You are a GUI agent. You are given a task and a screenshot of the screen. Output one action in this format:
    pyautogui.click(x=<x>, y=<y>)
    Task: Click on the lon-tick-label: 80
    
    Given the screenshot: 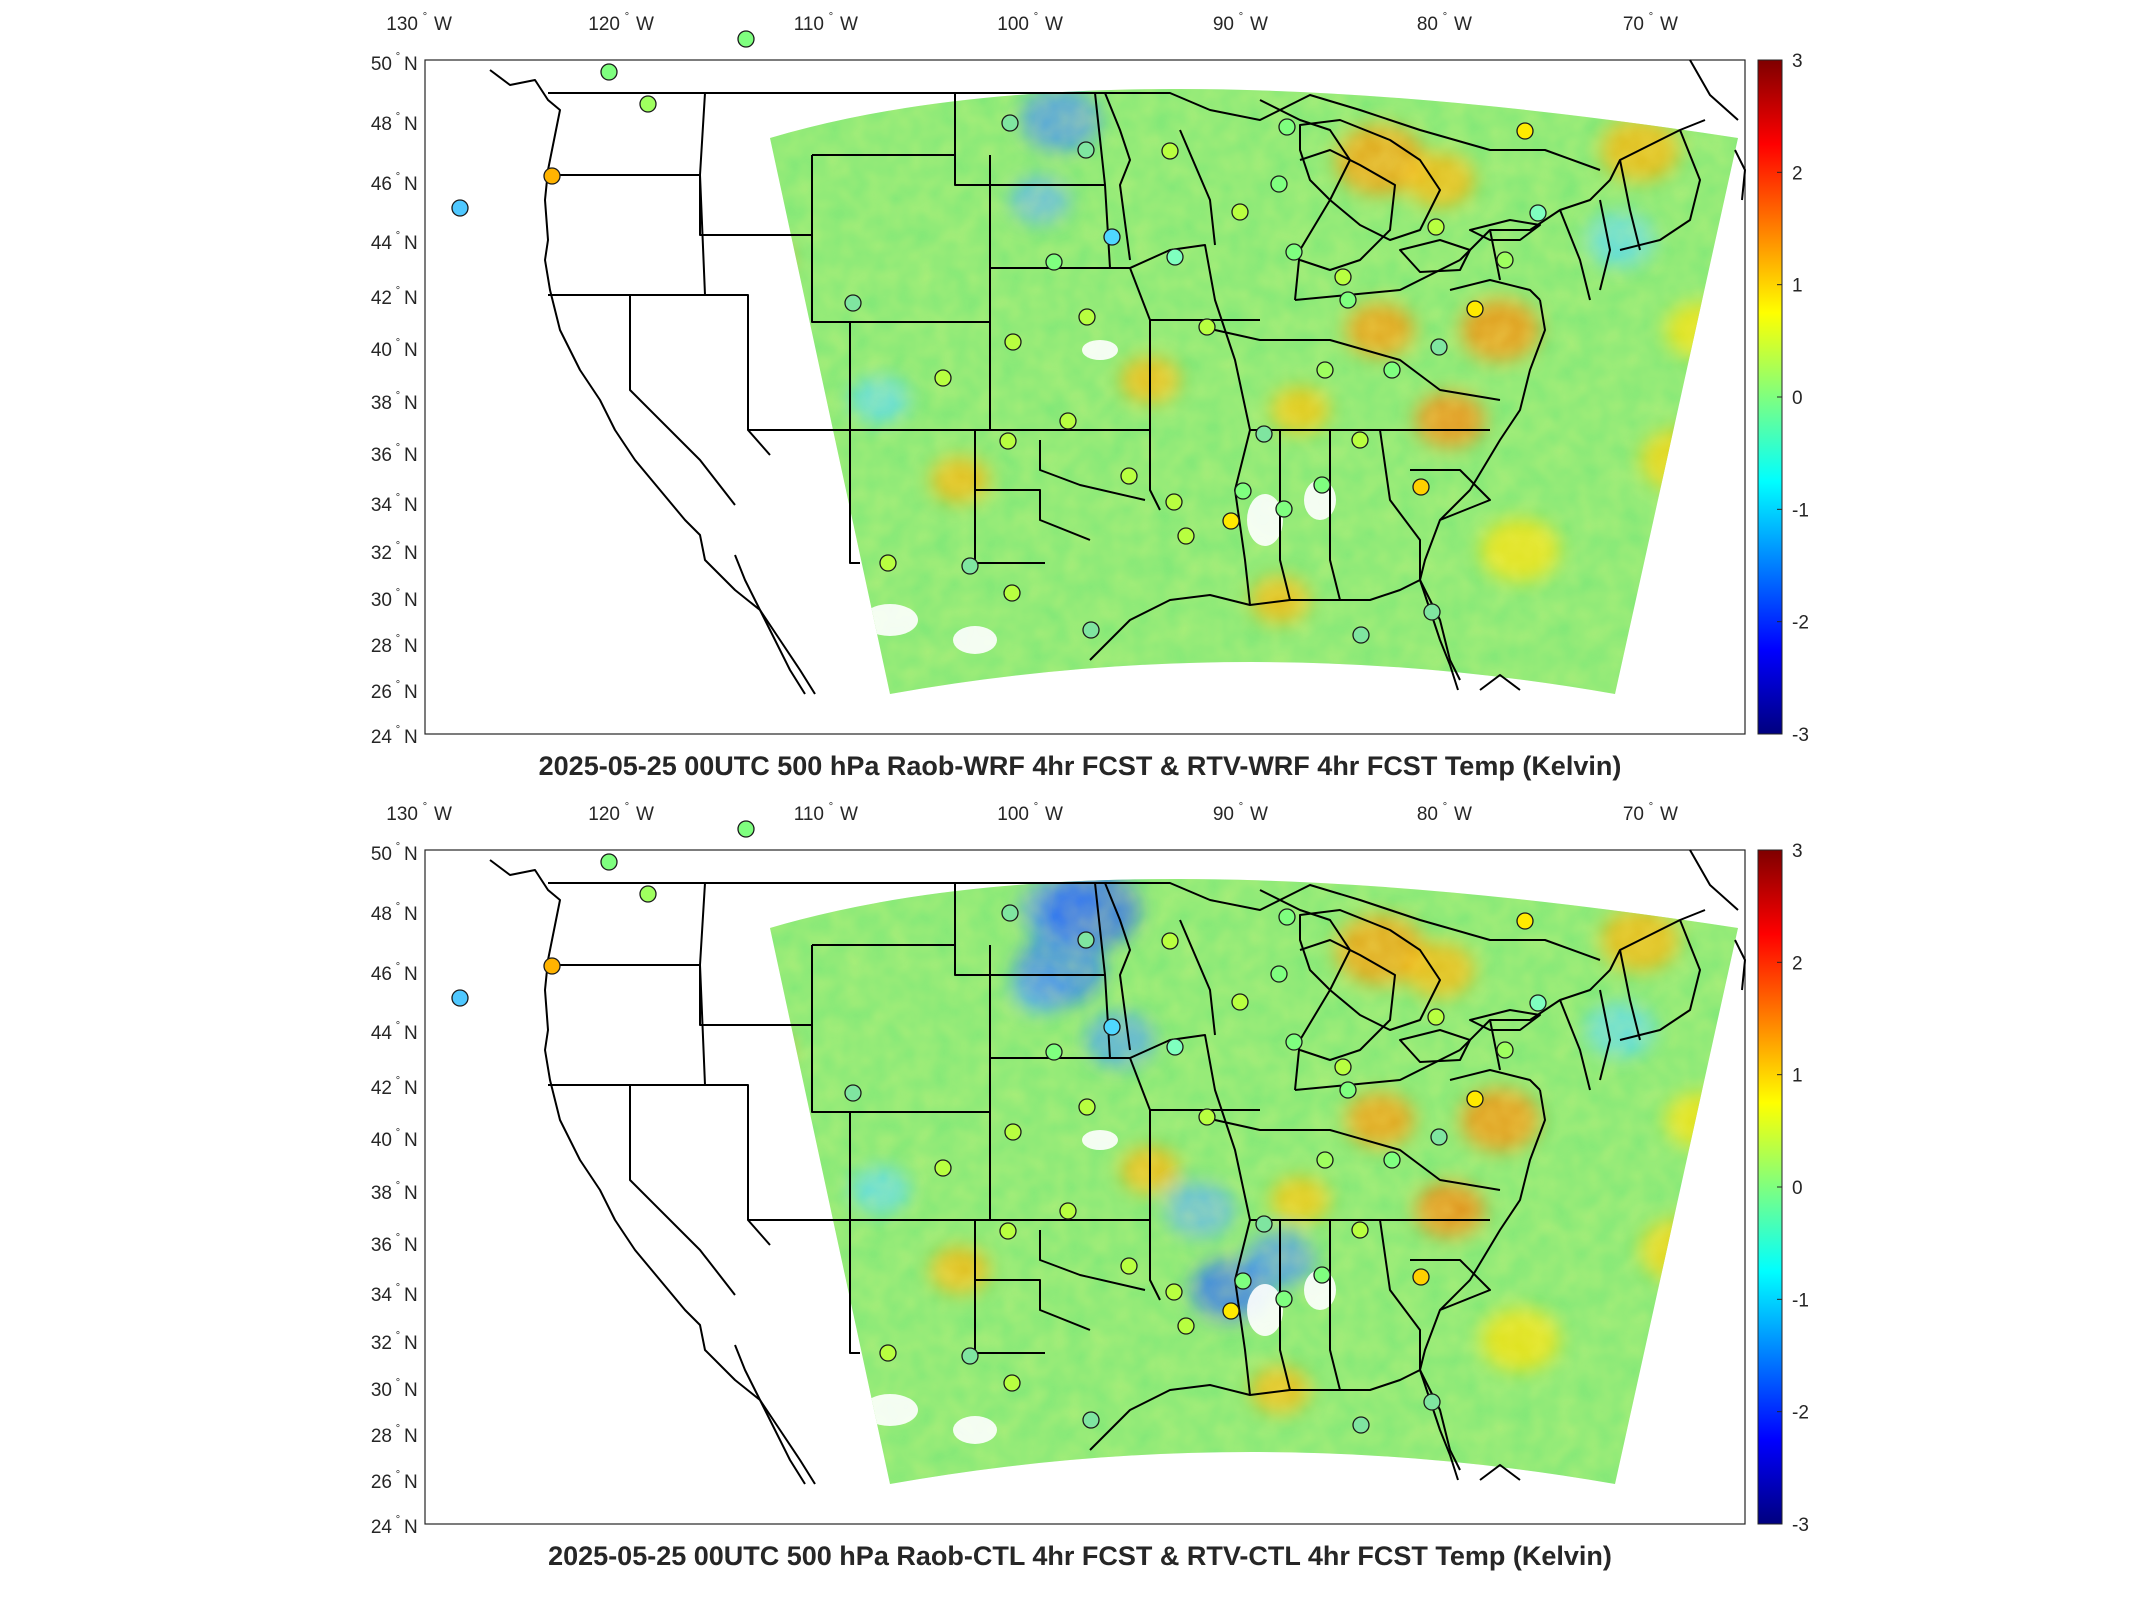 What is the action you would take?
    pyautogui.click(x=1427, y=814)
    